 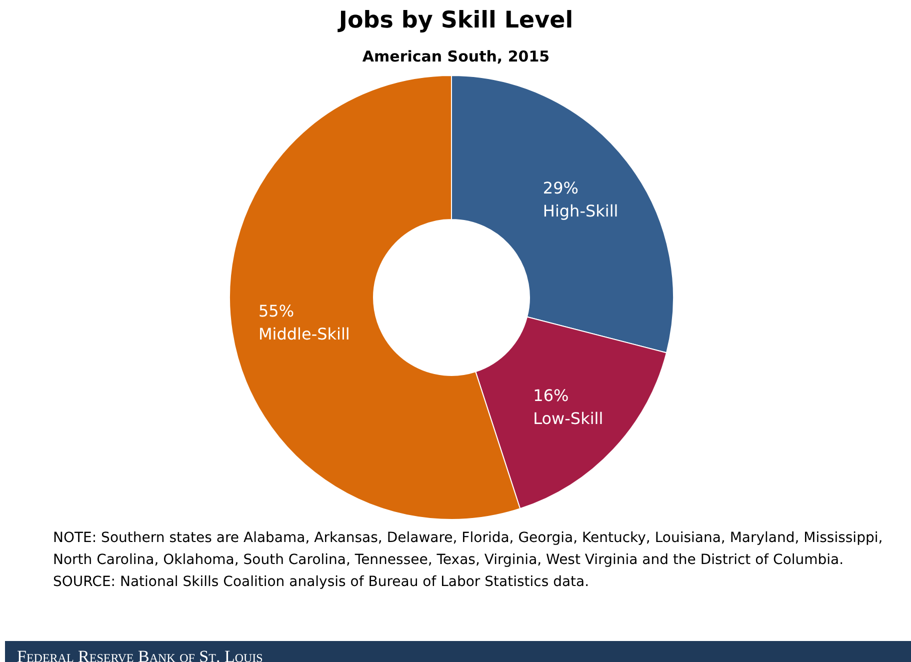 What do you see at coordinates (580, 210) in the screenshot?
I see `slice-label: High-Skill` at bounding box center [580, 210].